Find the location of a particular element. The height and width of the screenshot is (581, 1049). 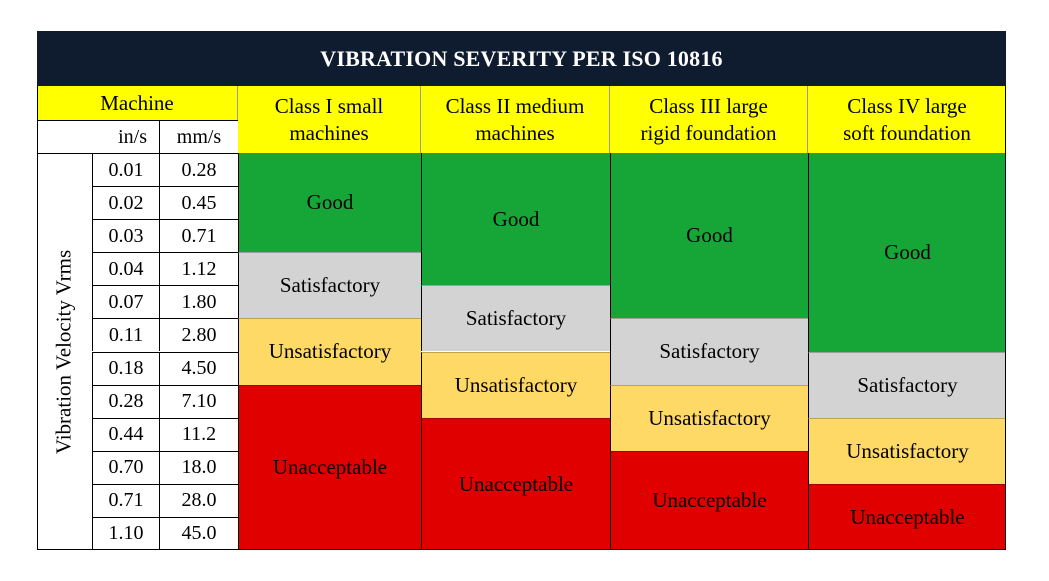

class-header-2-line1: Class II medium is located at coordinates (515, 105).